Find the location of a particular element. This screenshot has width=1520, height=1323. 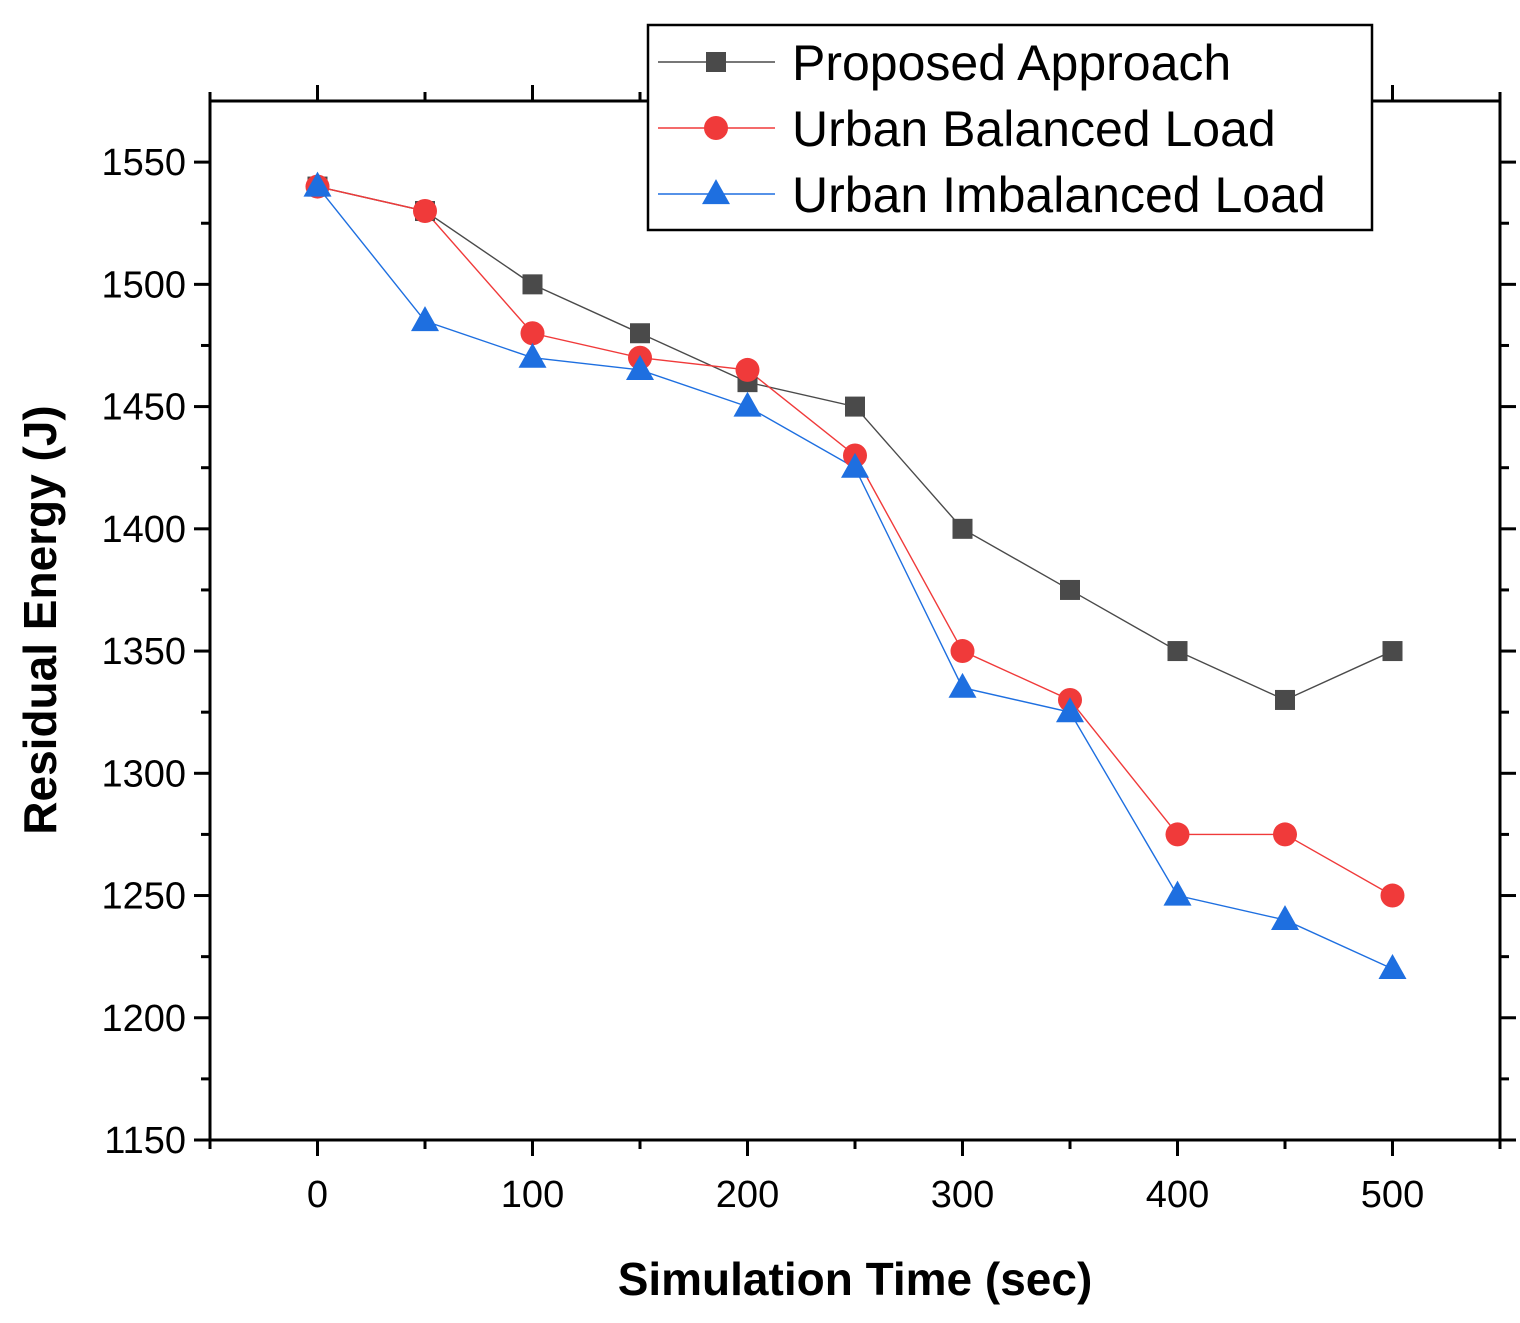

legend-entry-label: Urban Balanced Load is located at coordinates (1034, 129).